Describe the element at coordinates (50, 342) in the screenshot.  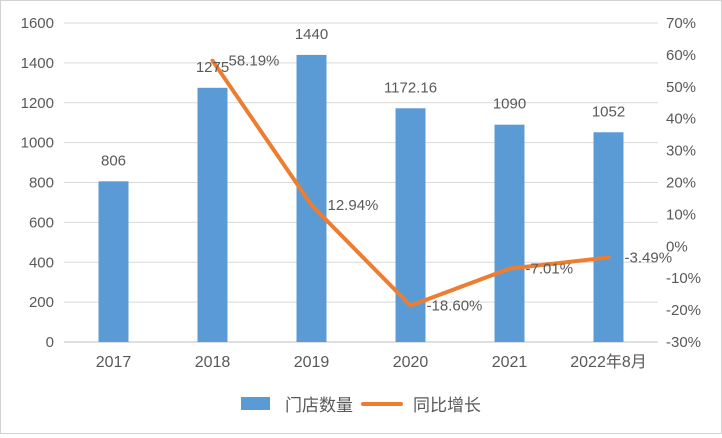
I see `left-axis-tick-label: 0` at that location.